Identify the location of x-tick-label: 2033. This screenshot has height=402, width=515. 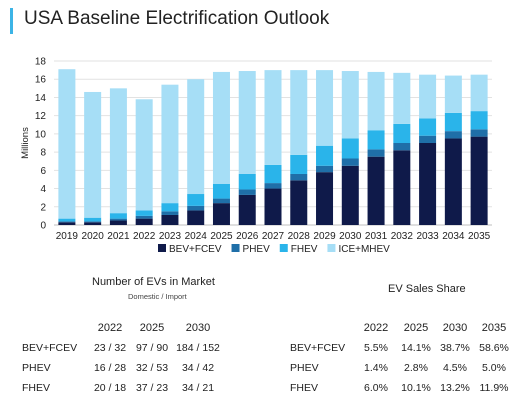
(427, 236).